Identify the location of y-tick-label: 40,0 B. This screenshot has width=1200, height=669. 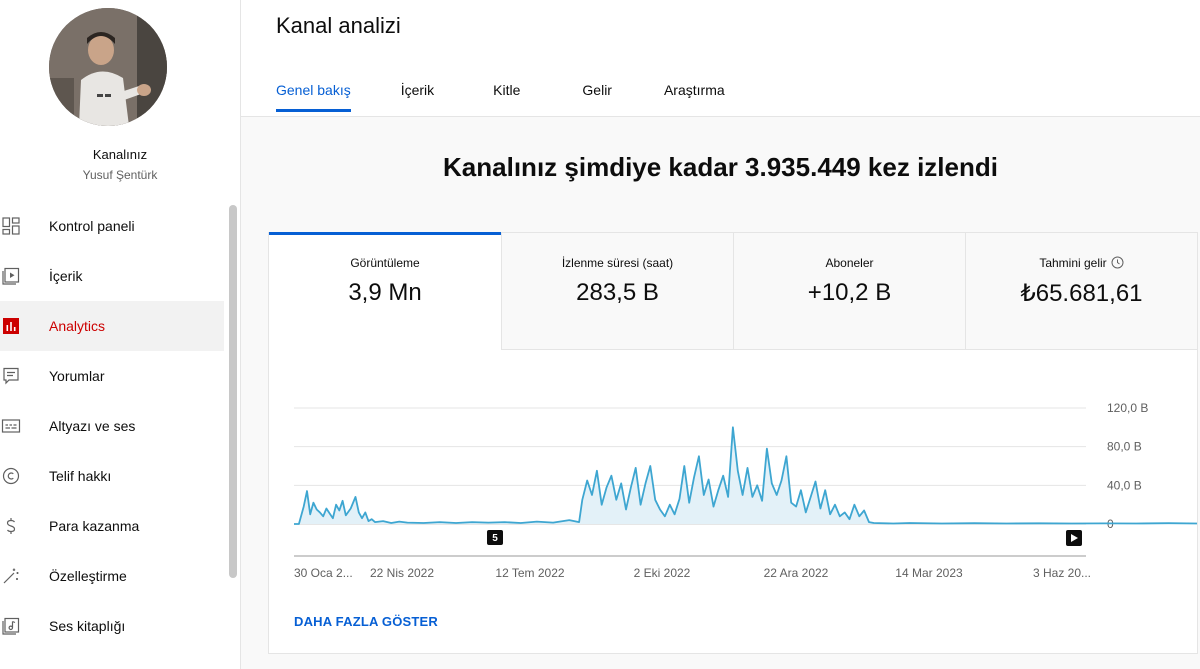
(1124, 485).